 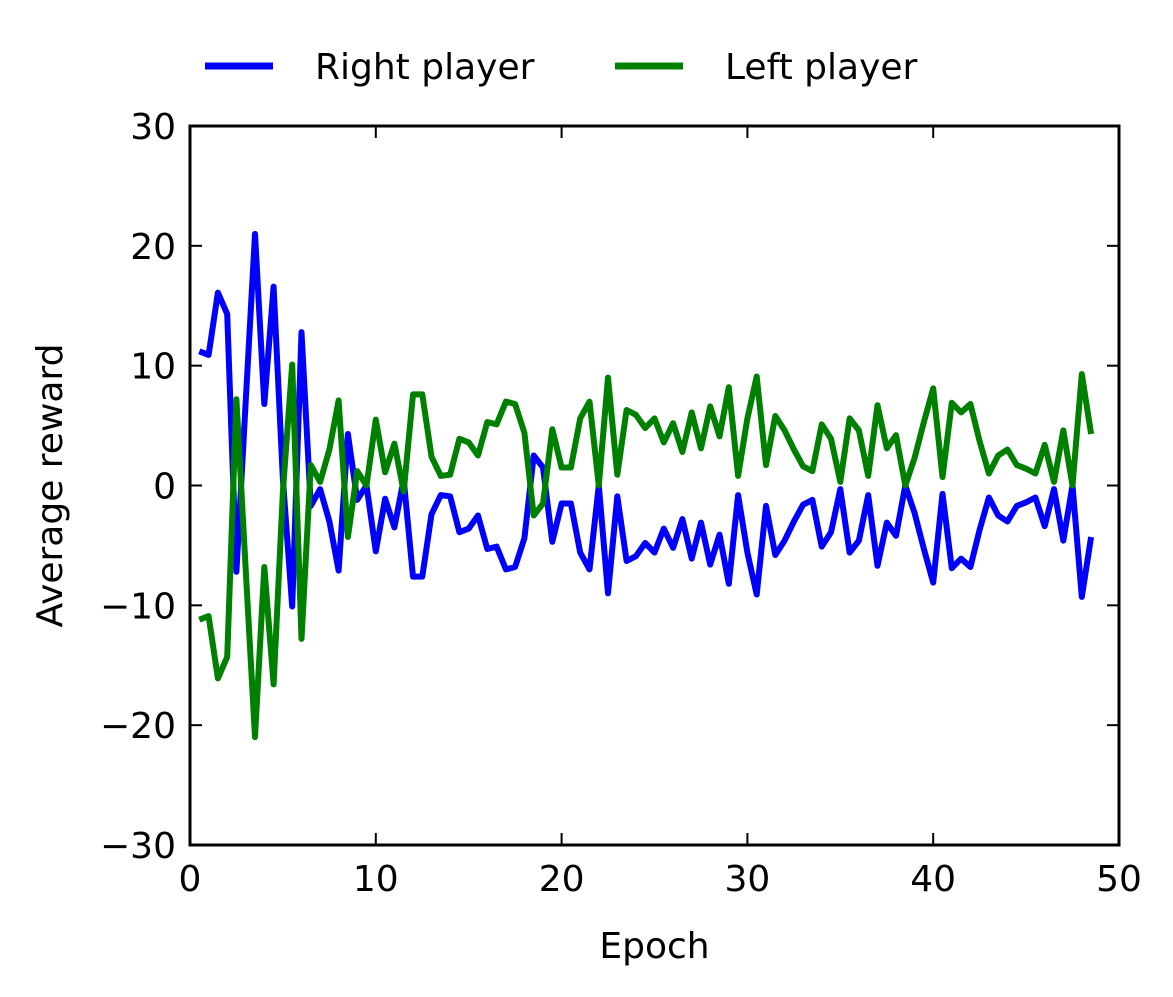 What do you see at coordinates (138, 606) in the screenshot?
I see `y-tick-label: −10` at bounding box center [138, 606].